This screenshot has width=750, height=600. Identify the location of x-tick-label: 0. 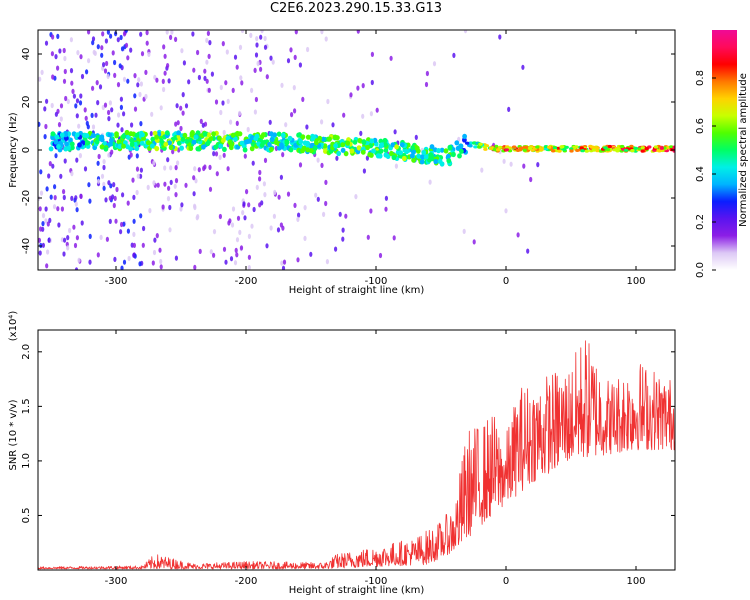
(506, 281).